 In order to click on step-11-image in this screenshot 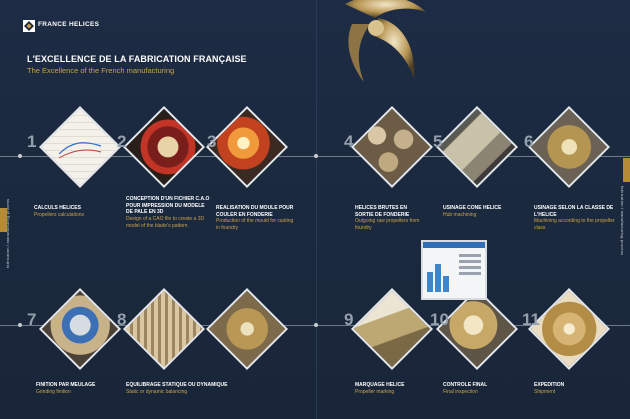, I will do `click(569, 329)`.